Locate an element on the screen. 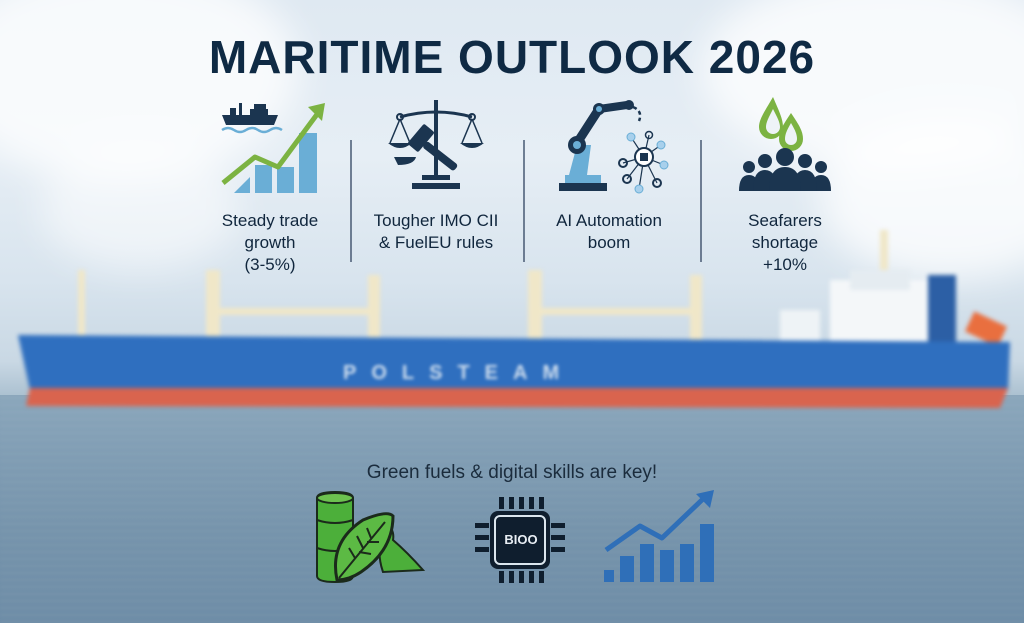  page-title: MARITIME OUTLOOK 2026 is located at coordinates (512, 57).